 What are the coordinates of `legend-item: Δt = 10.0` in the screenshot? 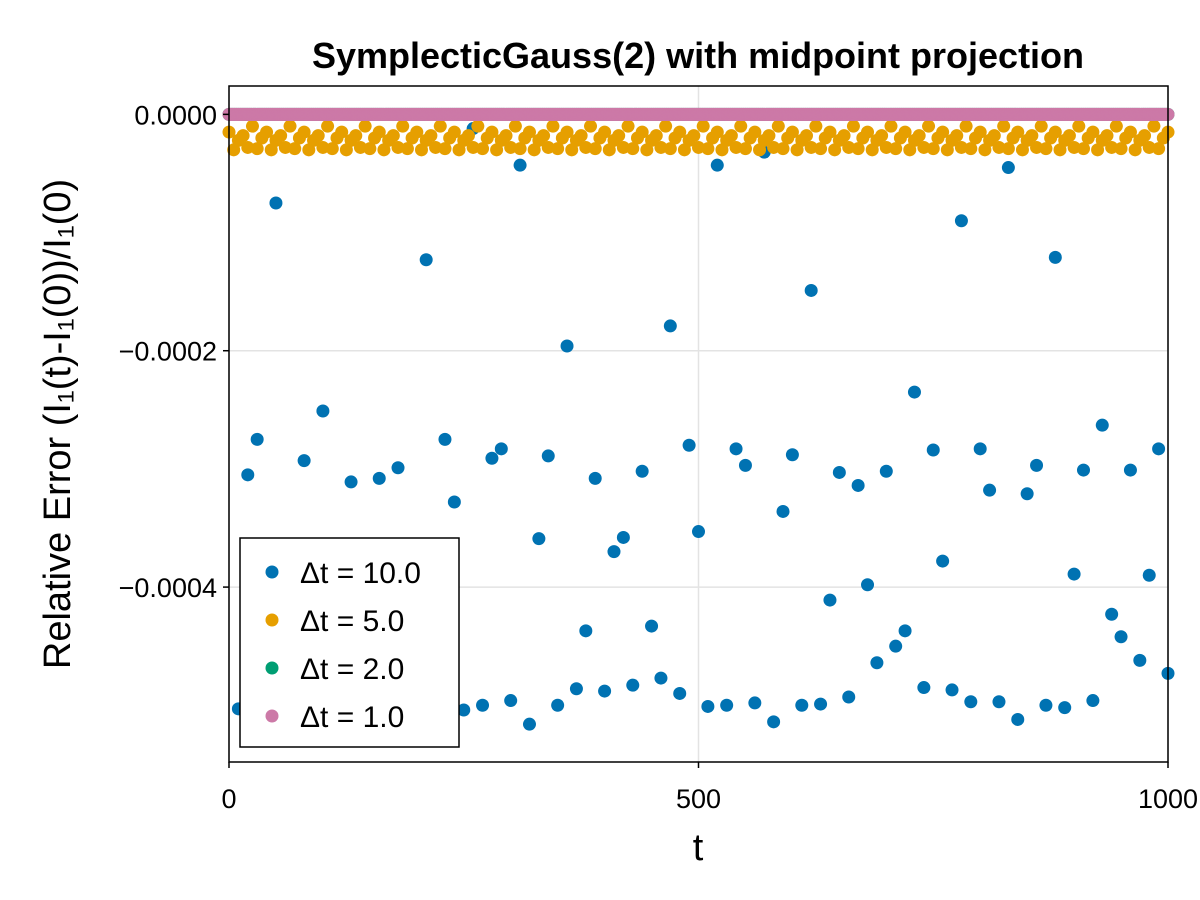 It's located at (343, 573).